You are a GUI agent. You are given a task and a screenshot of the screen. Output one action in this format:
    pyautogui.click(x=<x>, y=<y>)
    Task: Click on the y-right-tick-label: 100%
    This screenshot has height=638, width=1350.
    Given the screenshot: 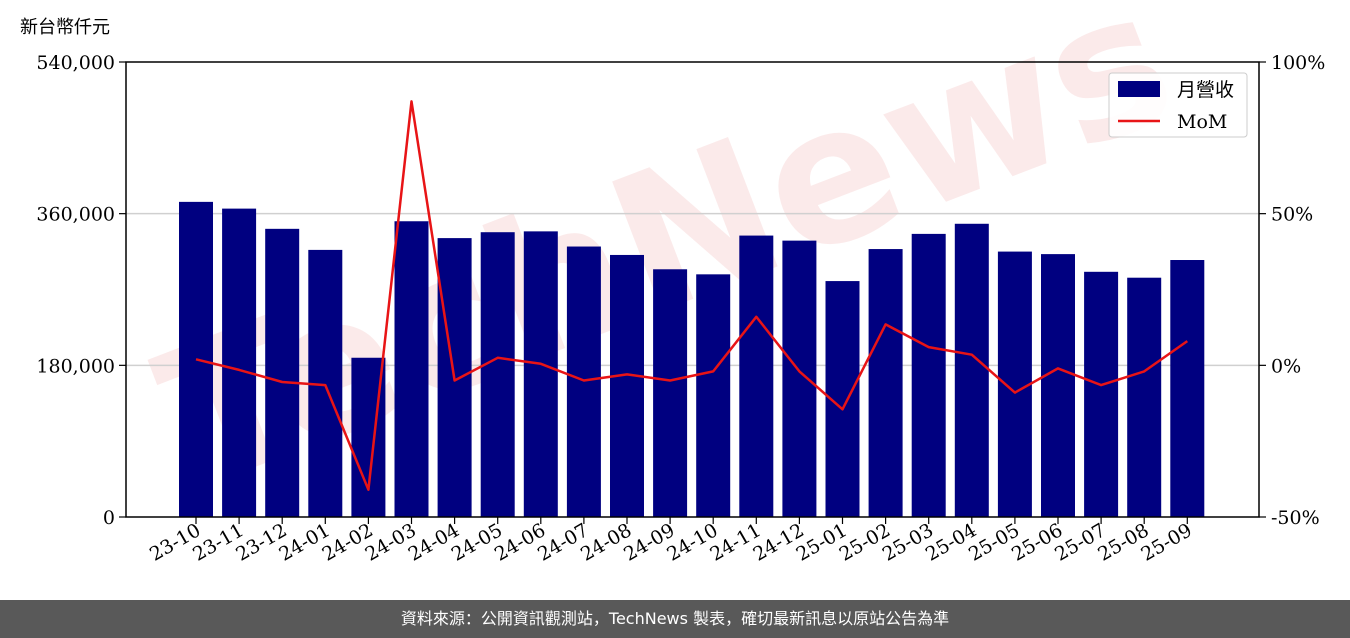 What is the action you would take?
    pyautogui.click(x=1298, y=63)
    